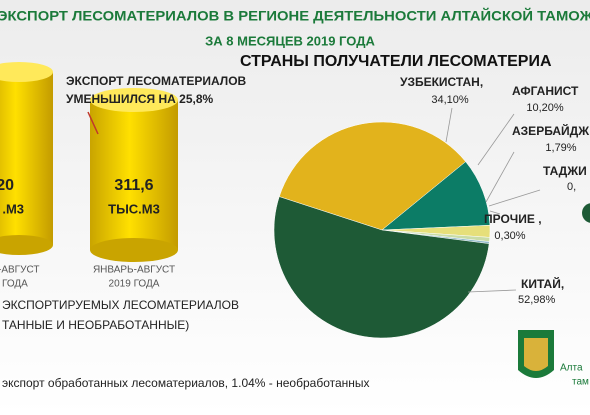  Describe the element at coordinates (7, 185) in the screenshot. I see `value: 20` at that location.